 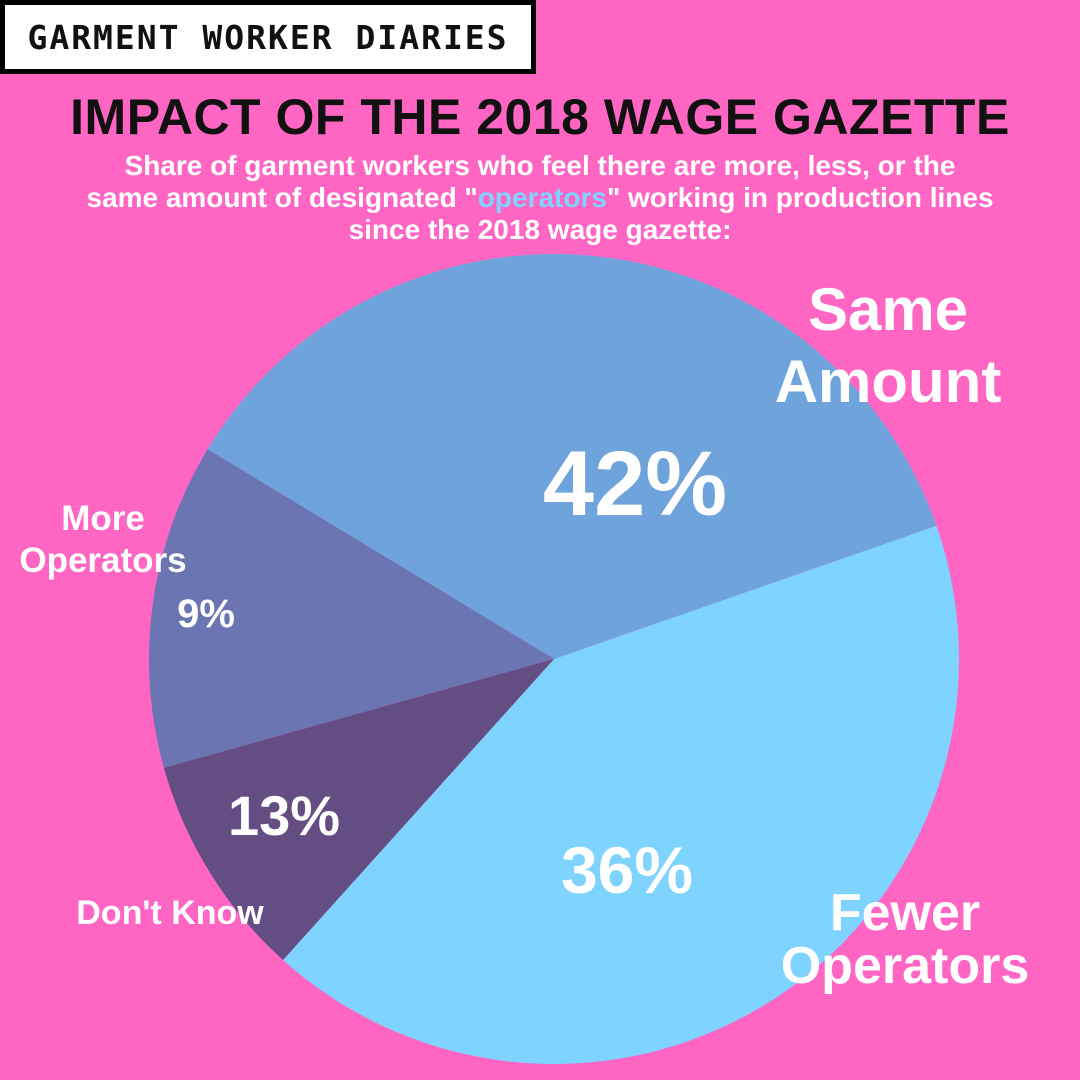 I want to click on pie-slice-more-operators, so click(x=358, y=809).